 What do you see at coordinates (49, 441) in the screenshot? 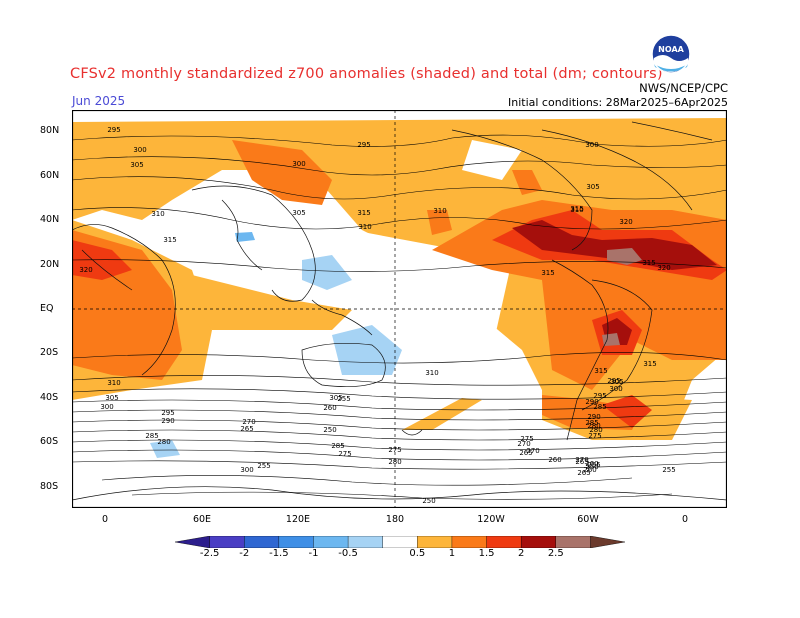
I see `lat-label-7: 60S` at bounding box center [49, 441].